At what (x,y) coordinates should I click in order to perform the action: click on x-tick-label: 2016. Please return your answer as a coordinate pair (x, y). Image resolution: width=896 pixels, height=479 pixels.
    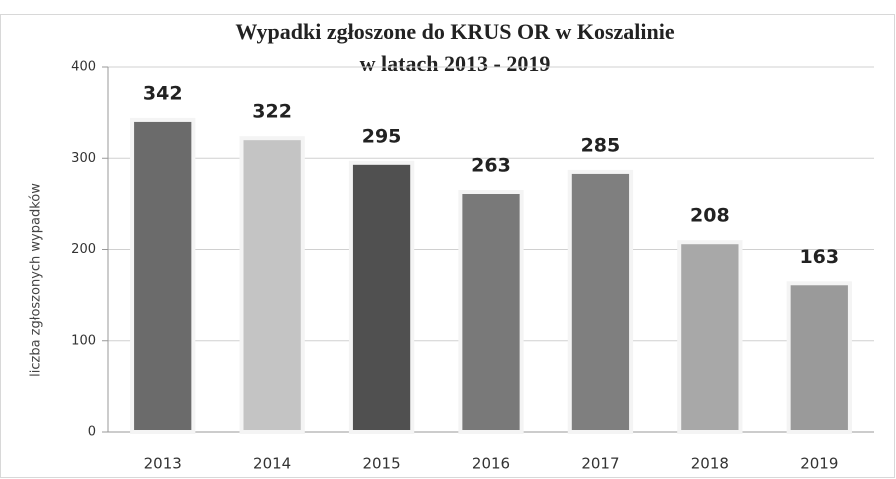
    Looking at the image, I should click on (491, 464).